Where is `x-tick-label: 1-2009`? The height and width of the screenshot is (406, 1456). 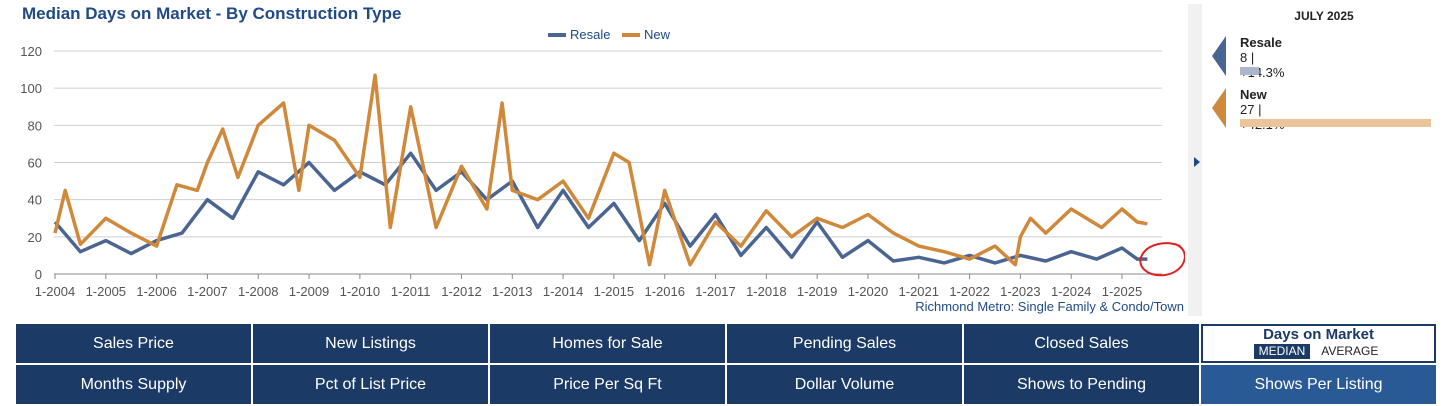
x-tick-label: 1-2009 is located at coordinates (309, 291).